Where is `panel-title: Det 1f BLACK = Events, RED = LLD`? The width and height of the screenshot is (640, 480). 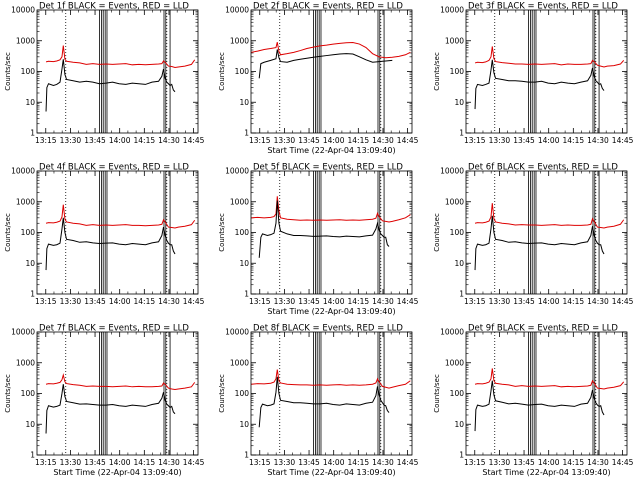 panel-title: Det 1f BLACK = Events, RED = LLD is located at coordinates (114, 7).